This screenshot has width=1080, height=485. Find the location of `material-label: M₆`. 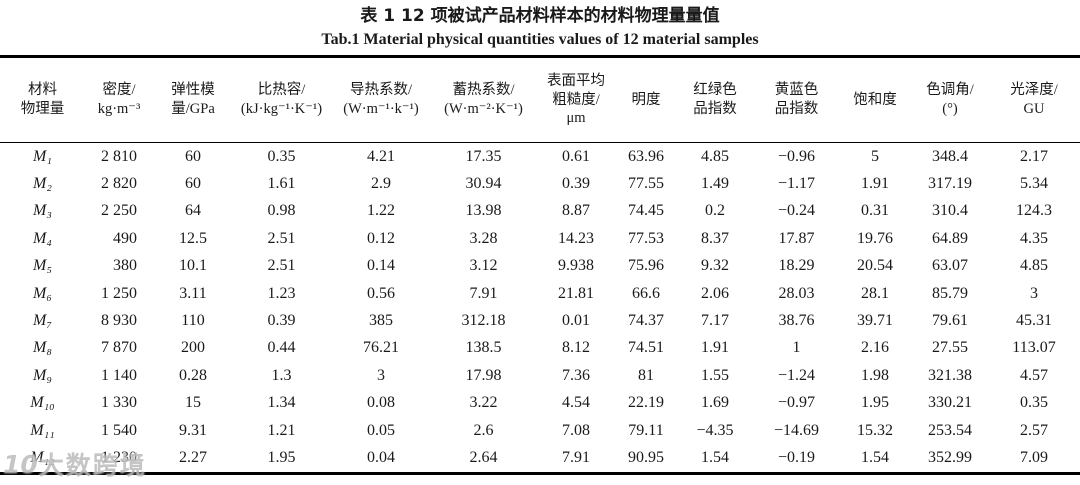

material-label: M₆ is located at coordinates (42, 293).